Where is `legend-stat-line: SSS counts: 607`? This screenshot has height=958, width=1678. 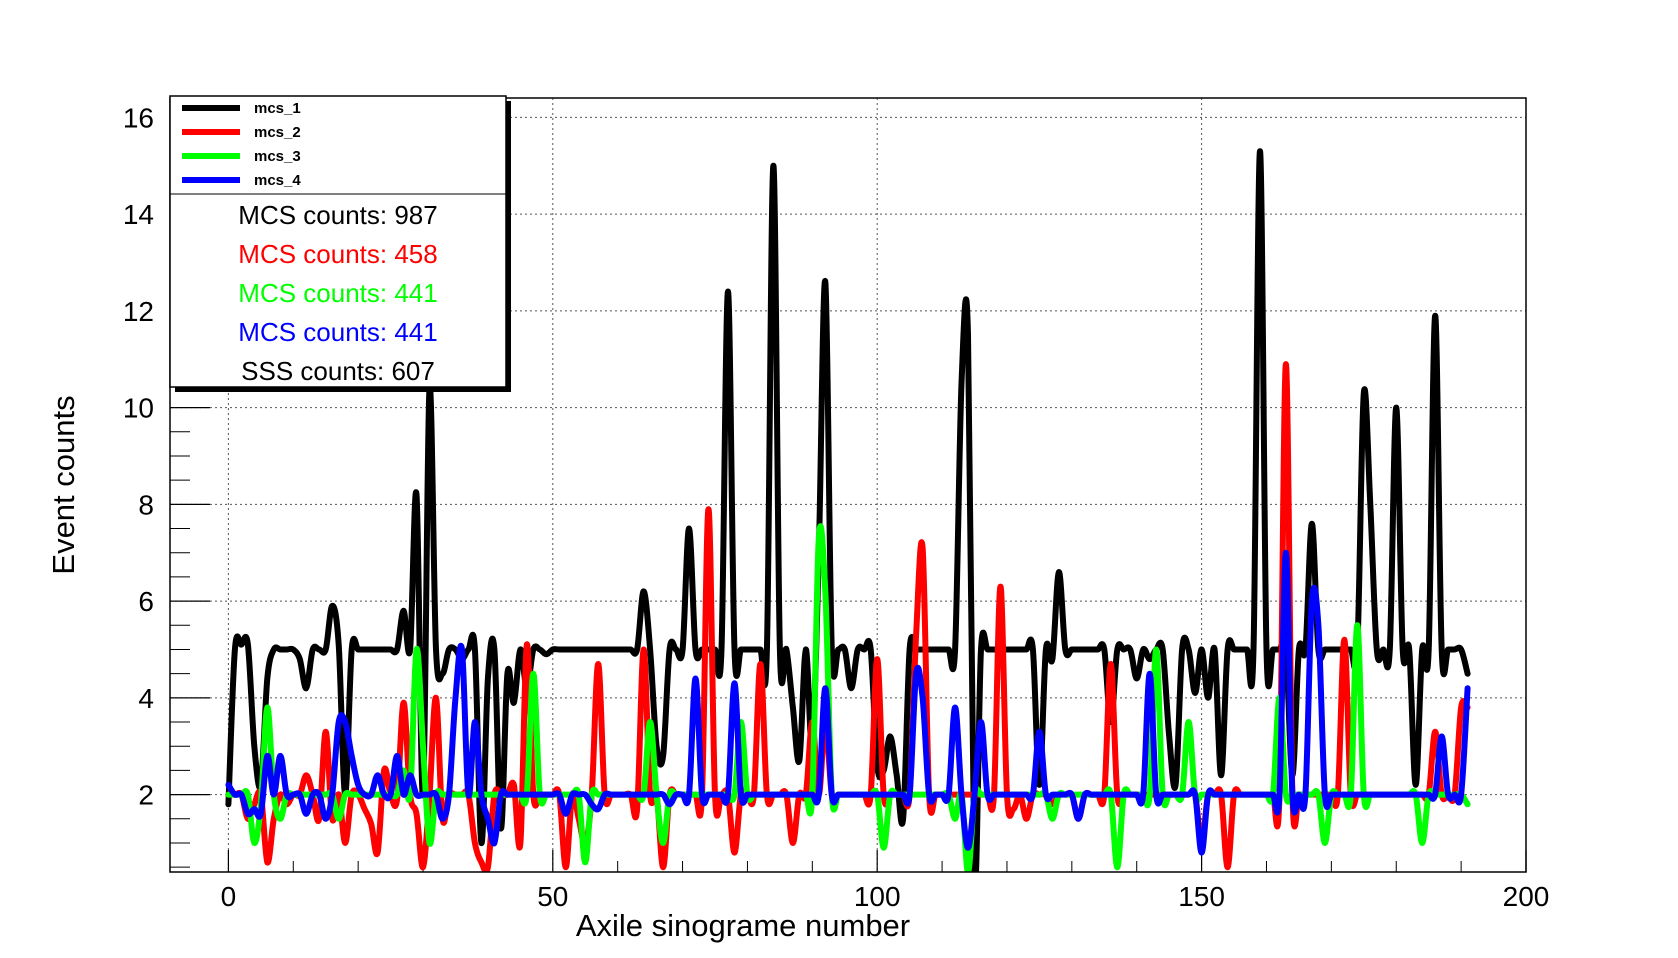 legend-stat-line: SSS counts: 607 is located at coordinates (338, 371).